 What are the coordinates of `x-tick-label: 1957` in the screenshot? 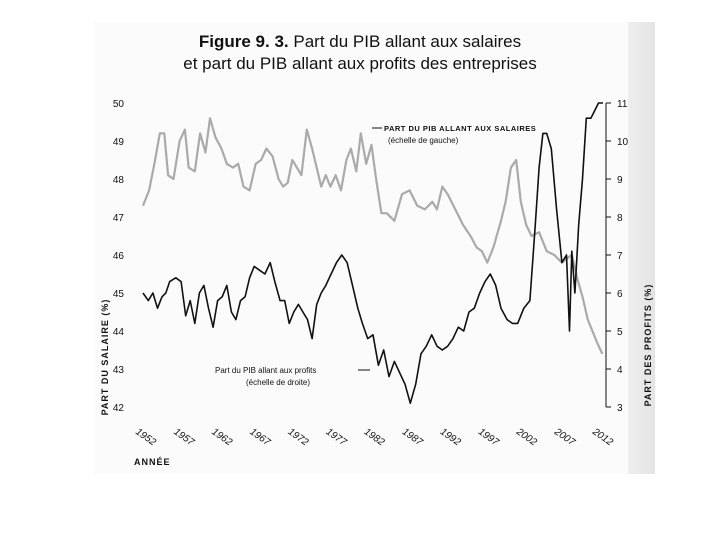 It's located at (183, 437).